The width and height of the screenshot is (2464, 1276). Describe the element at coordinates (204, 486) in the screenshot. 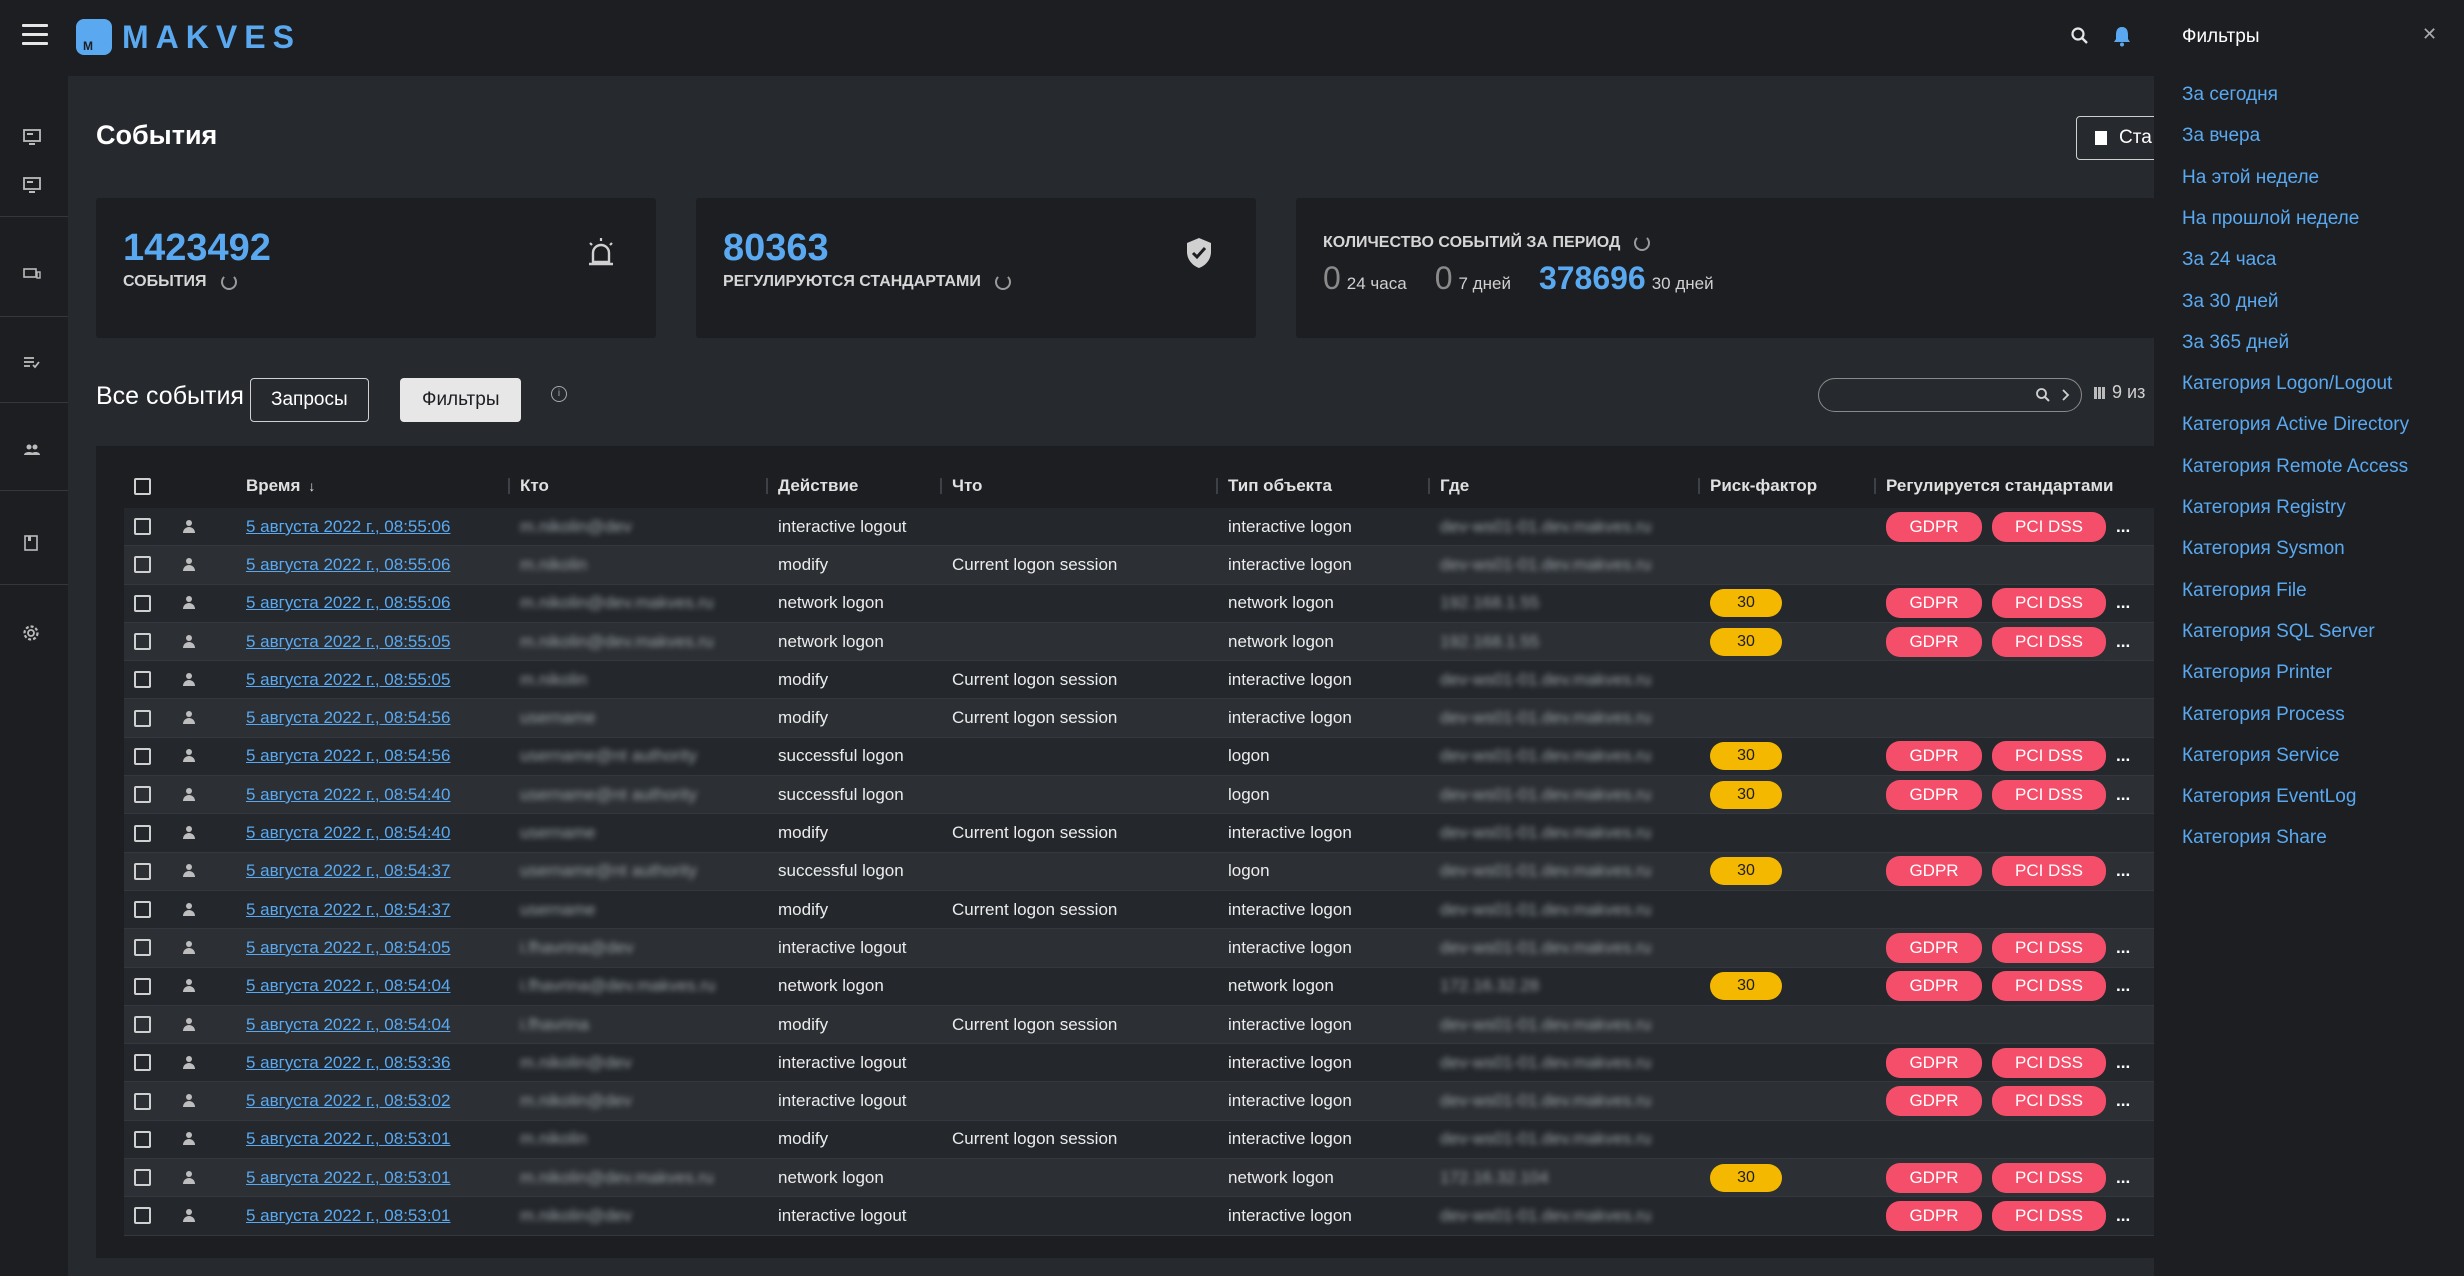

I see `user-column-header` at that location.